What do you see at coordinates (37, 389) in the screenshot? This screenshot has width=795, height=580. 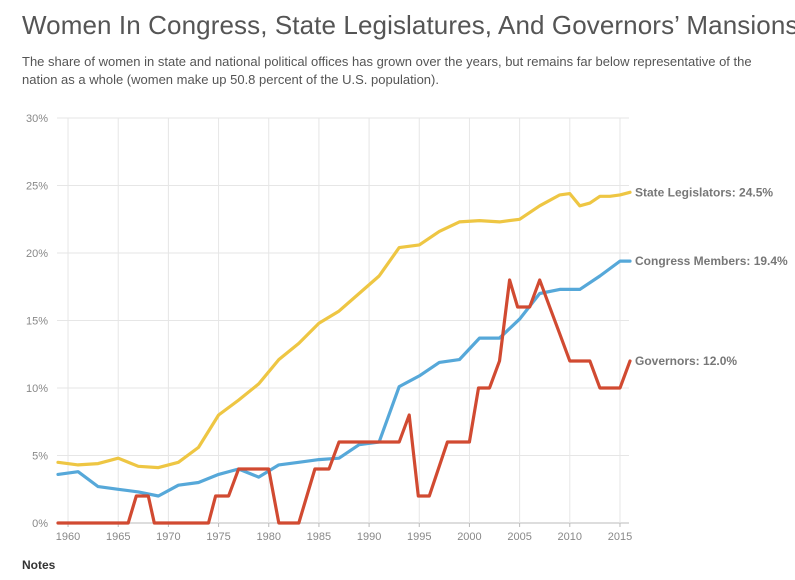 I see `y-tick-label: 10%` at bounding box center [37, 389].